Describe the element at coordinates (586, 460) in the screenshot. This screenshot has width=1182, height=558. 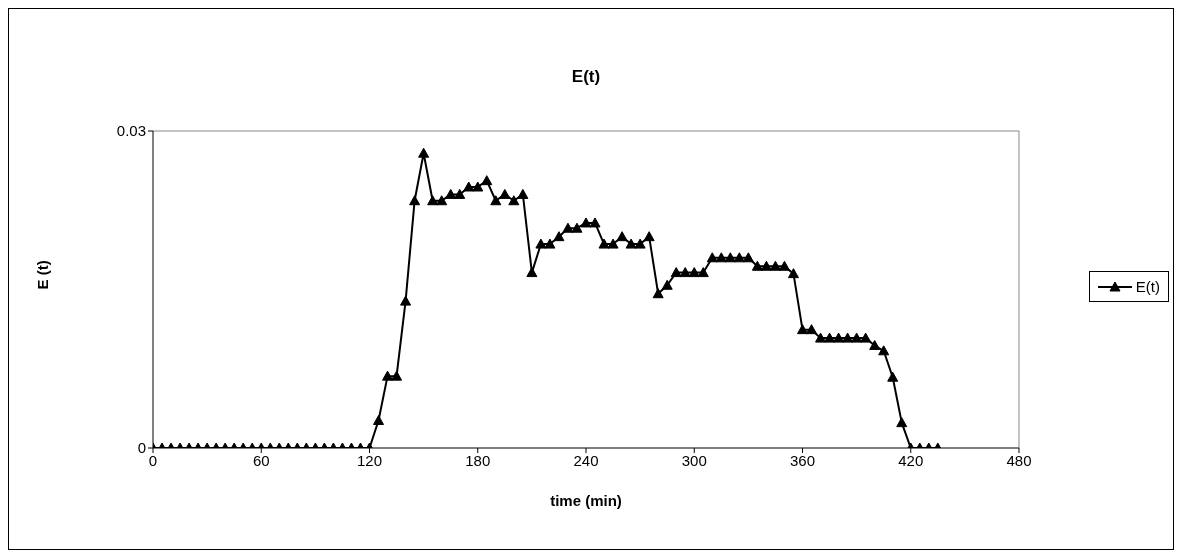
I see `x-tick-label: 240` at that location.